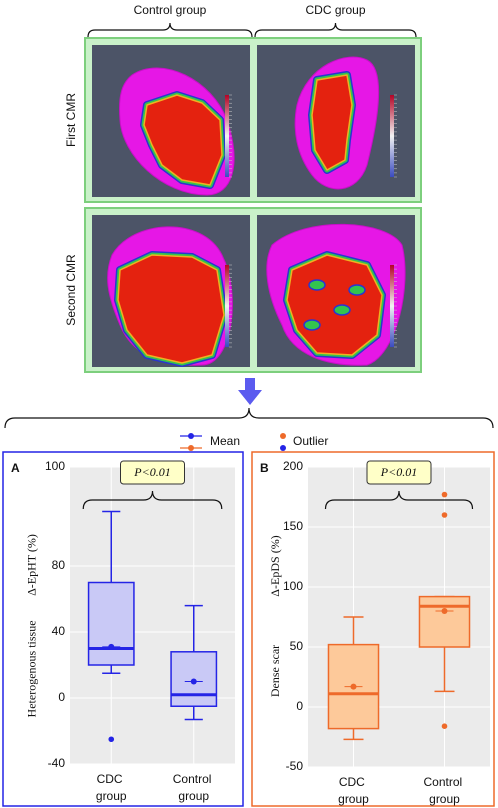 Image resolution: width=498 pixels, height=808 pixels. I want to click on legend-label: Outlier, so click(310, 441).